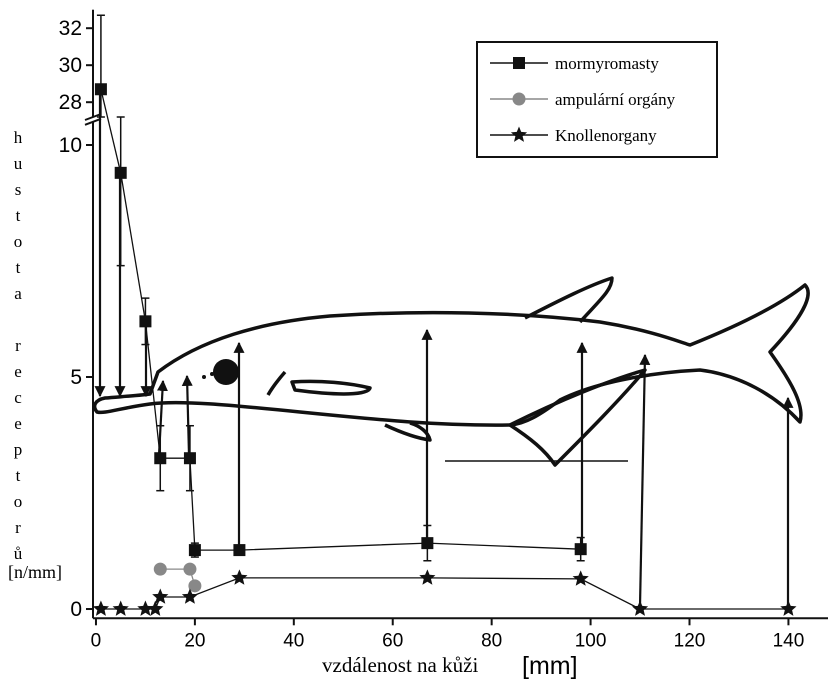 The width and height of the screenshot is (830, 690). Describe the element at coordinates (789, 640) in the screenshot. I see `x-tick-label: 140` at that location.